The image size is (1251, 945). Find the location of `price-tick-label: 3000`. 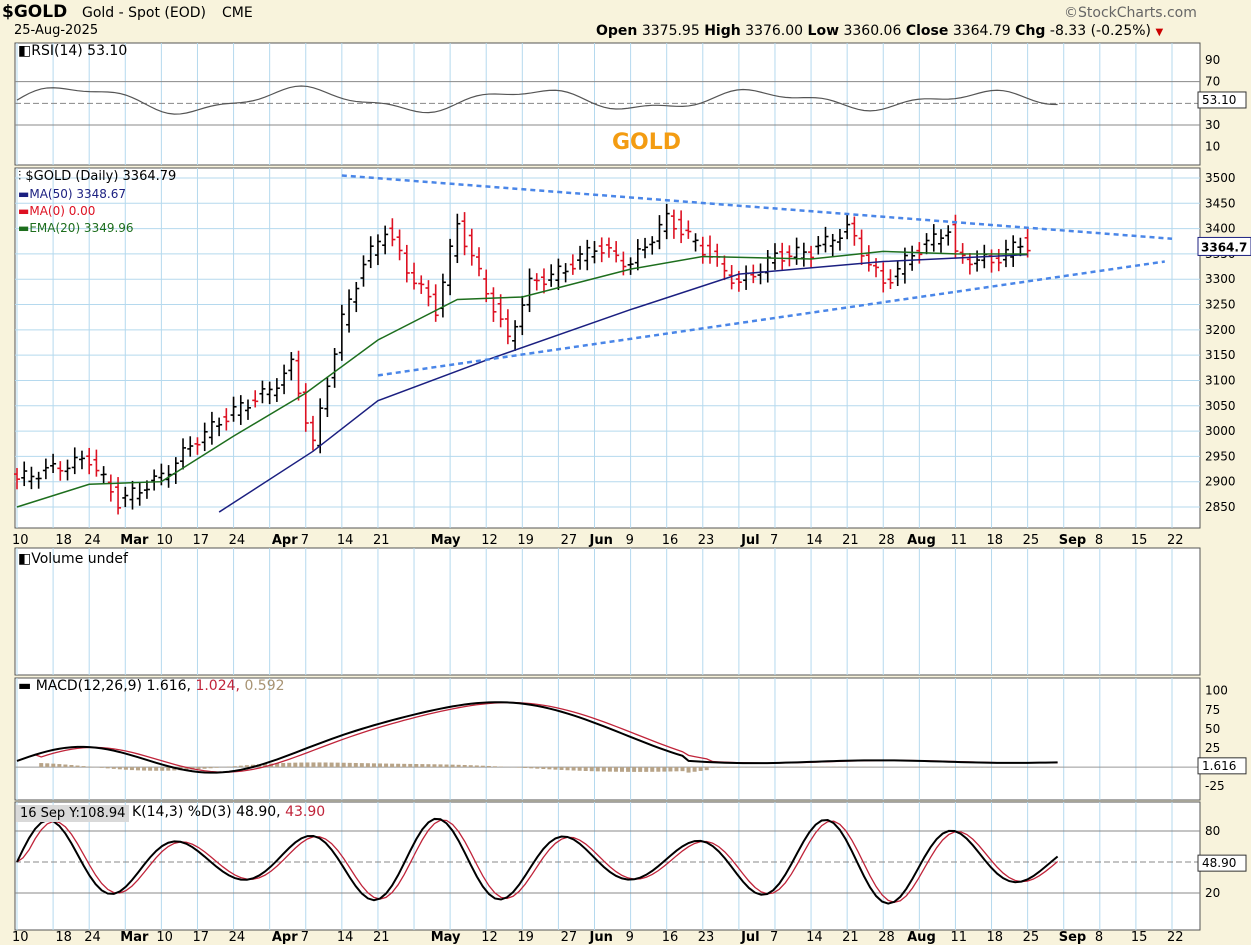

price-tick-label: 3000 is located at coordinates (1220, 431).